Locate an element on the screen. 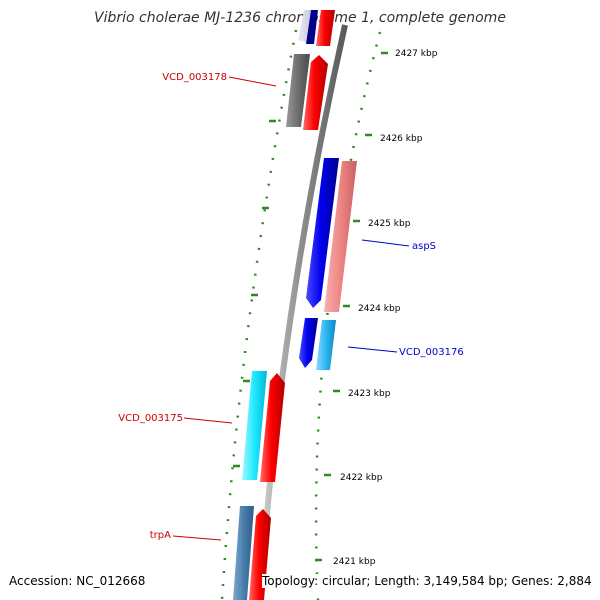 The image size is (600, 600). feature-red-vcd003178-pair is located at coordinates (315, 92).